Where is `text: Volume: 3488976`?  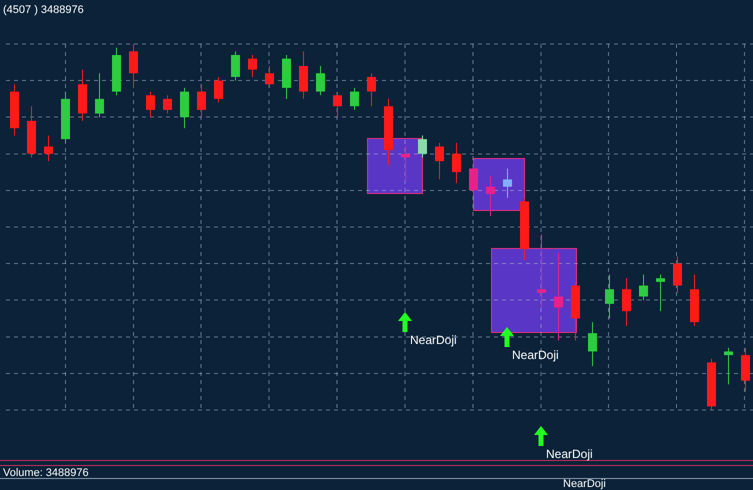 text: Volume: 3488976 is located at coordinates (46, 473).